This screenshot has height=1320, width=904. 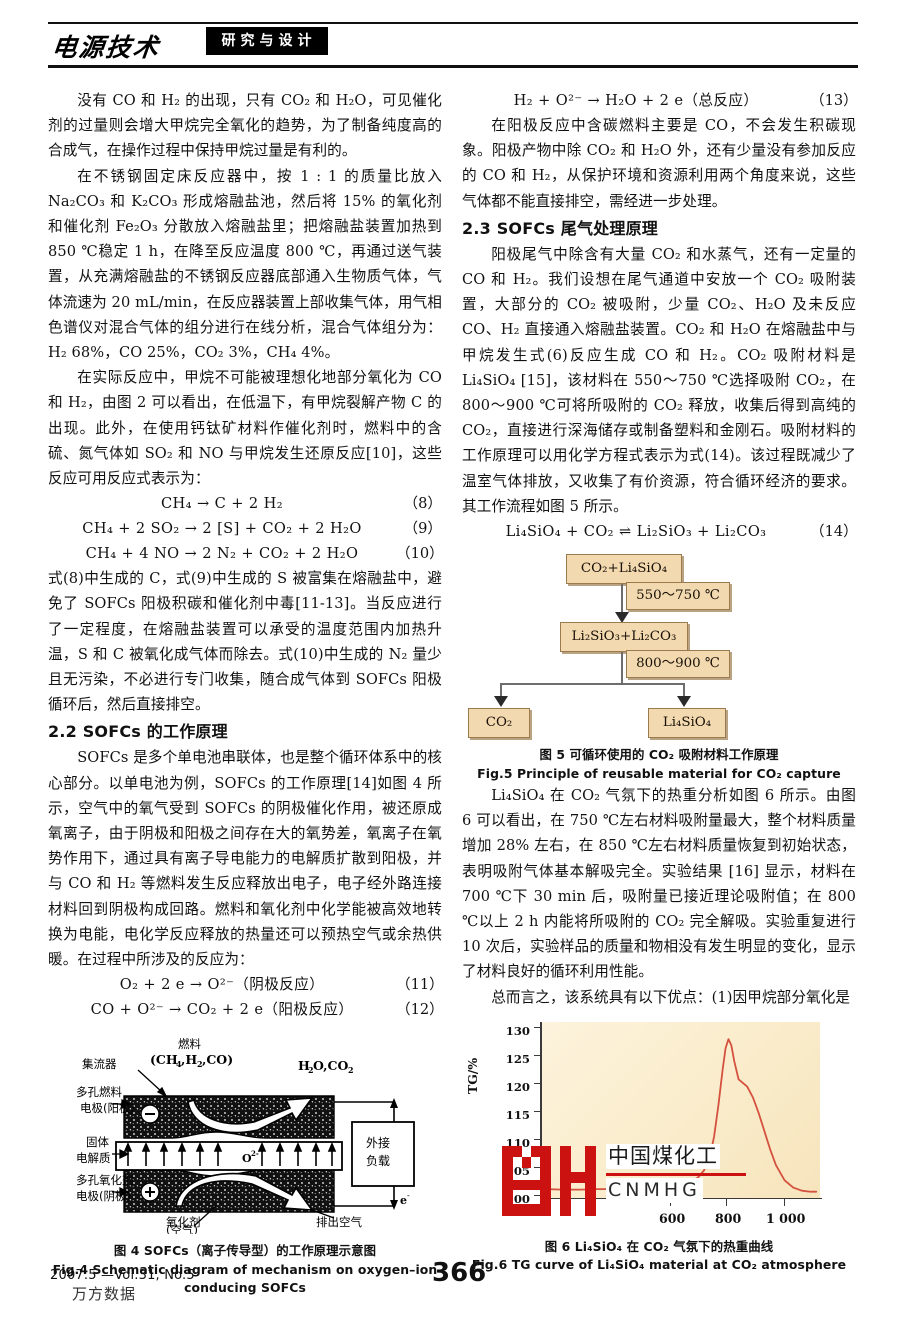 What do you see at coordinates (453, 45) in the screenshot?
I see `masthead: 电源技术 研究与设计` at bounding box center [453, 45].